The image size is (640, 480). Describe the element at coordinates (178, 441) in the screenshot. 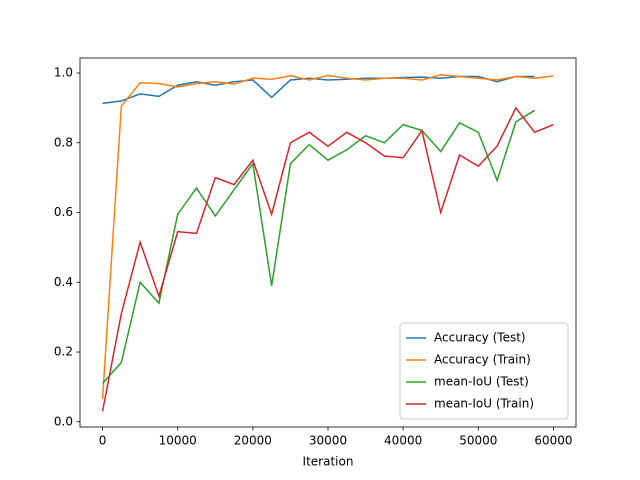

I see `x-tick-label: 10000` at that location.